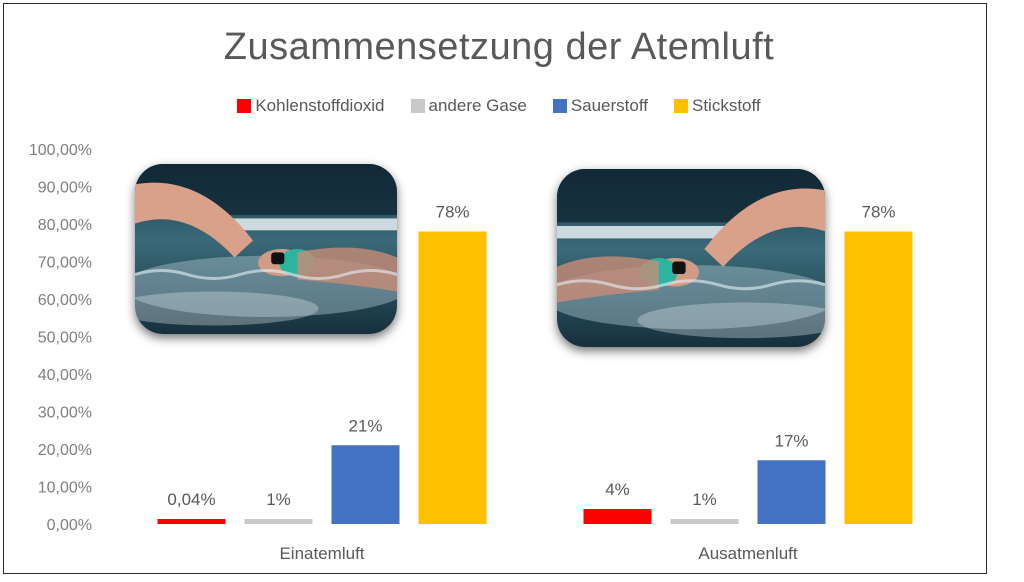 Image resolution: width=1024 pixels, height=582 pixels. I want to click on legend-label: andere Gase, so click(477, 105).